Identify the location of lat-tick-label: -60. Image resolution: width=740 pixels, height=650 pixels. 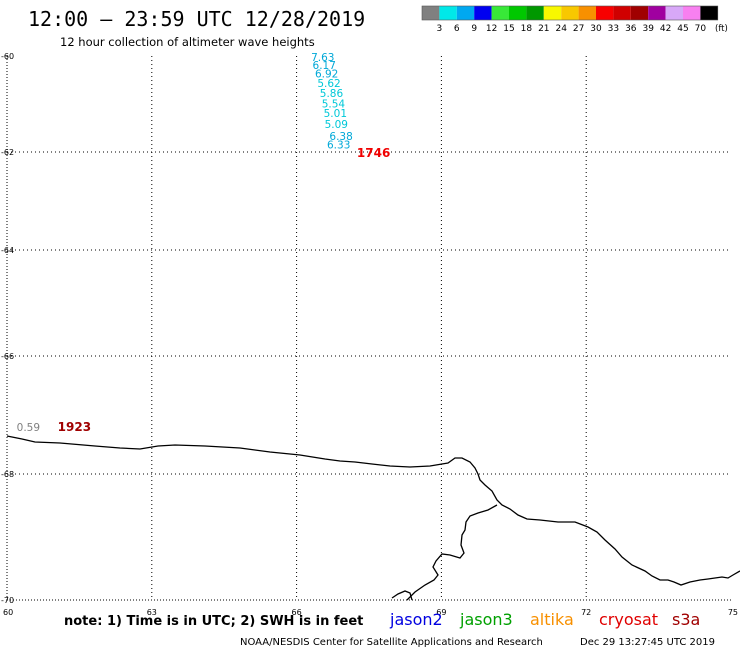
(7, 56).